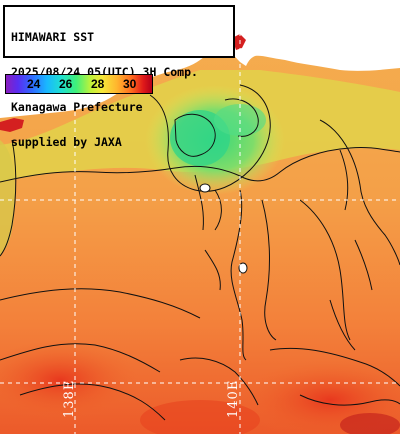  I want to click on longitude-label-138e: 138E, so click(69, 398).